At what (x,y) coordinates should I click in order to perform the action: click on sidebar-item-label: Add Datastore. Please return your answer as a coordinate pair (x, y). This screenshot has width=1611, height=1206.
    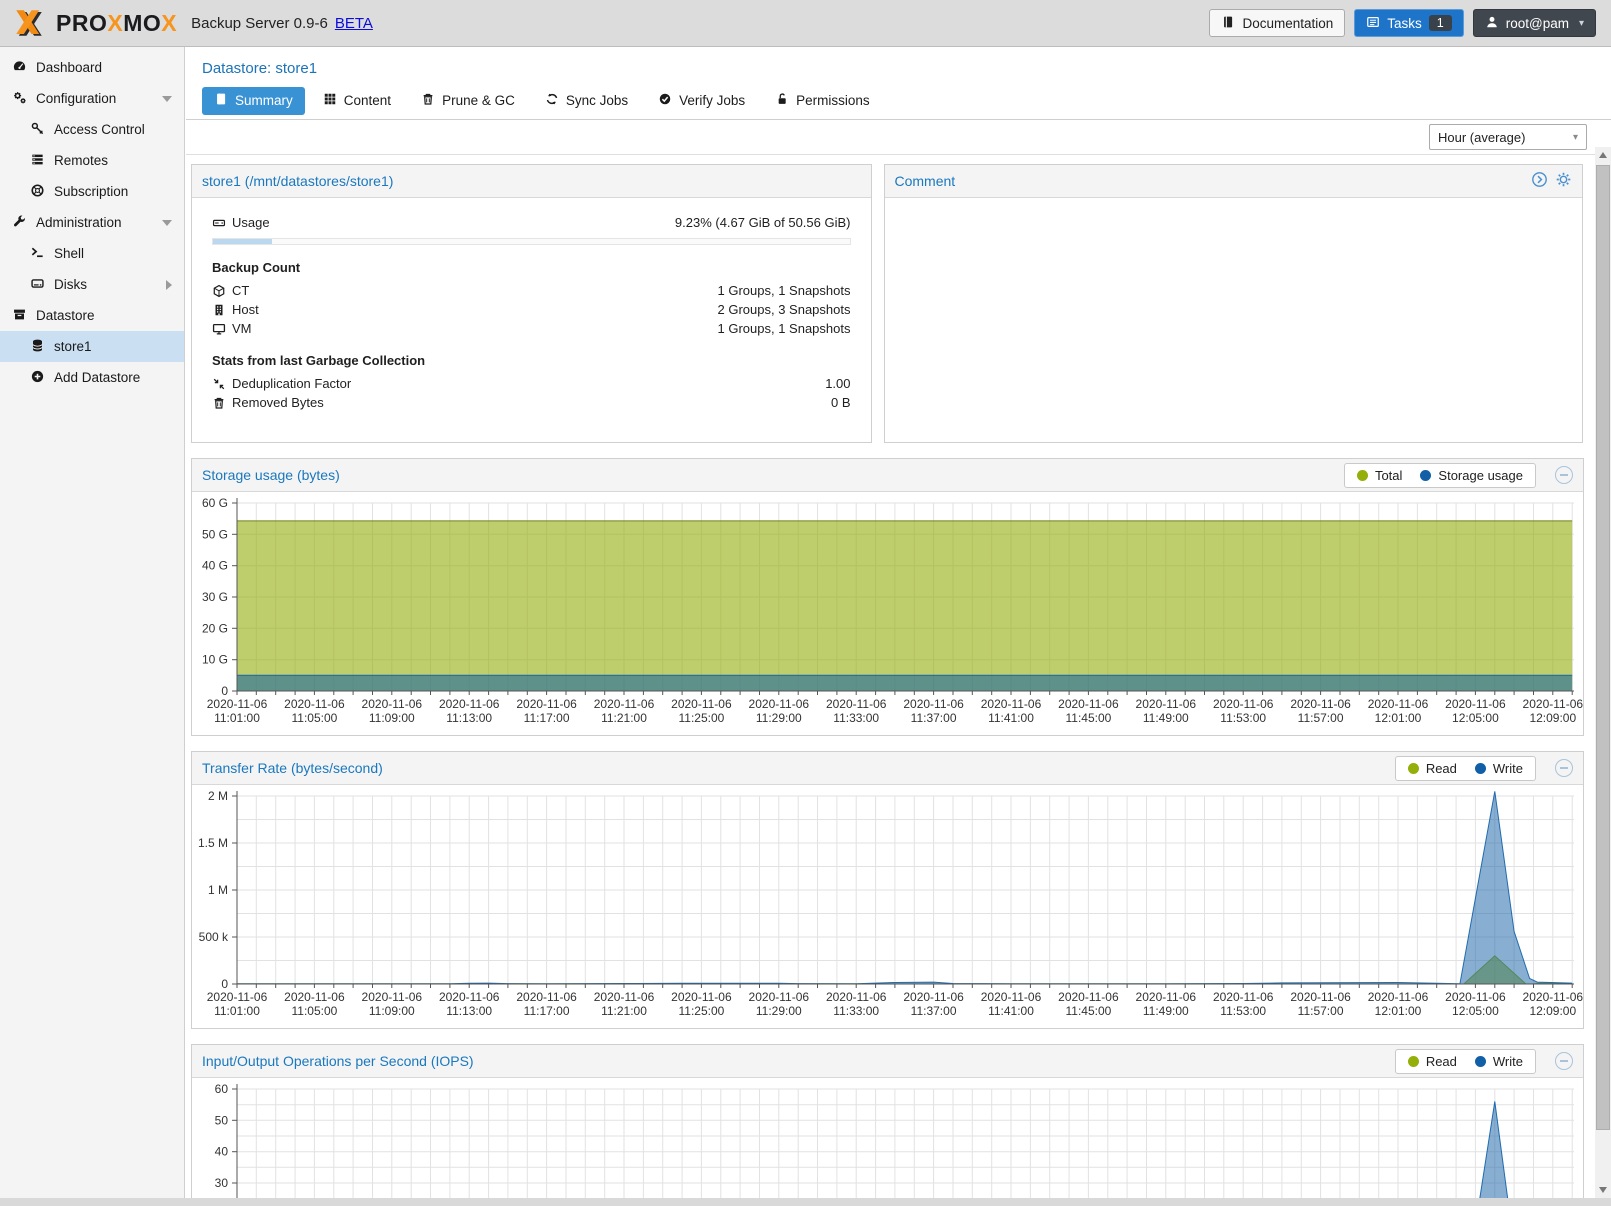
    Looking at the image, I should click on (97, 377).